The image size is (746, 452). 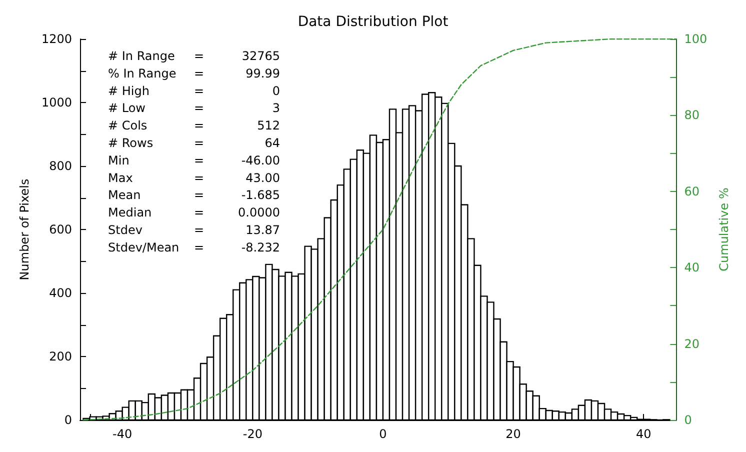 I want to click on y-tick-label: 1200, so click(x=56, y=39).